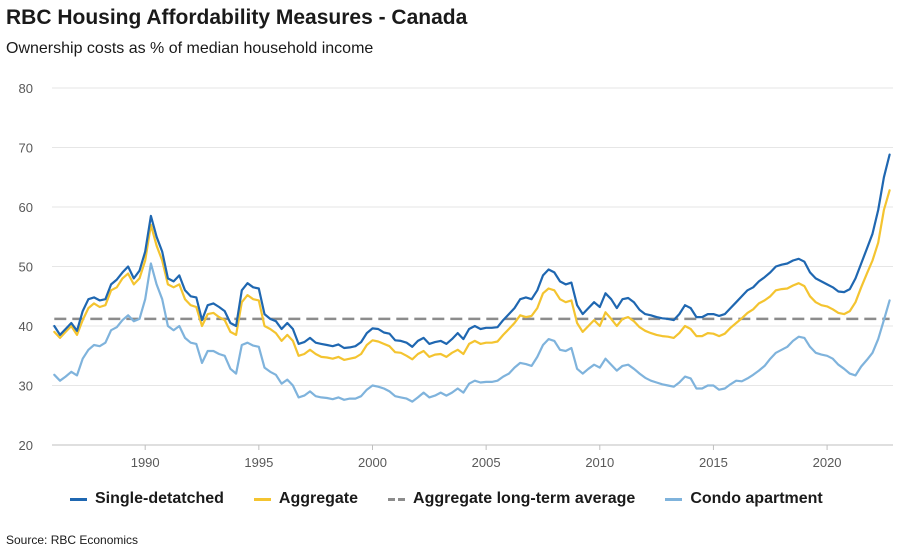  What do you see at coordinates (674, 499) in the screenshot?
I see `legend-swatch-condo` at bounding box center [674, 499].